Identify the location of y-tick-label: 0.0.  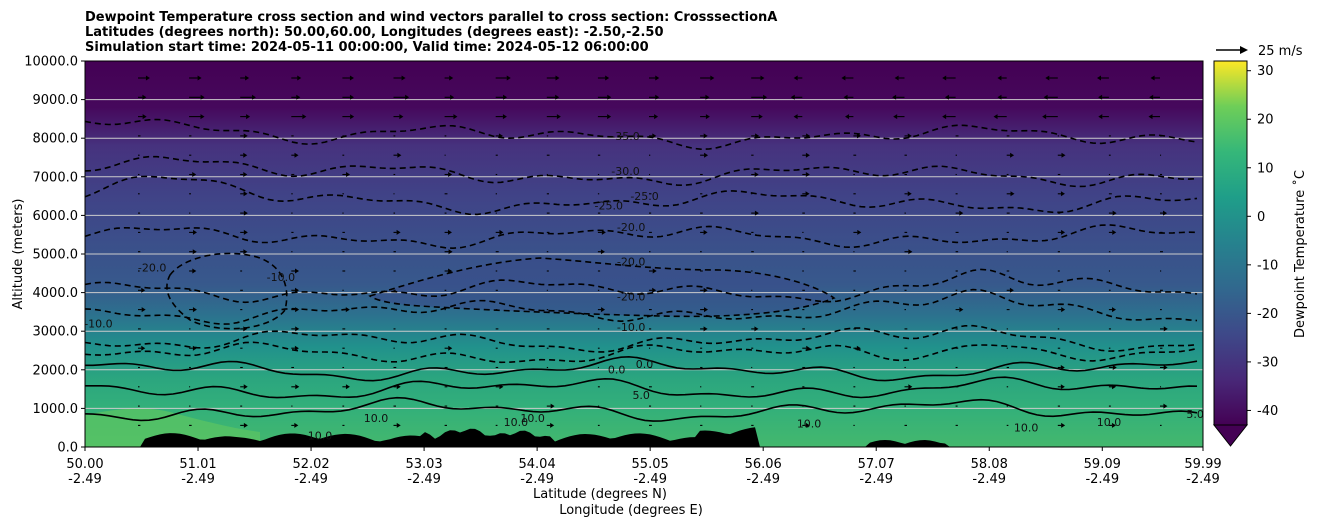
(67, 448).